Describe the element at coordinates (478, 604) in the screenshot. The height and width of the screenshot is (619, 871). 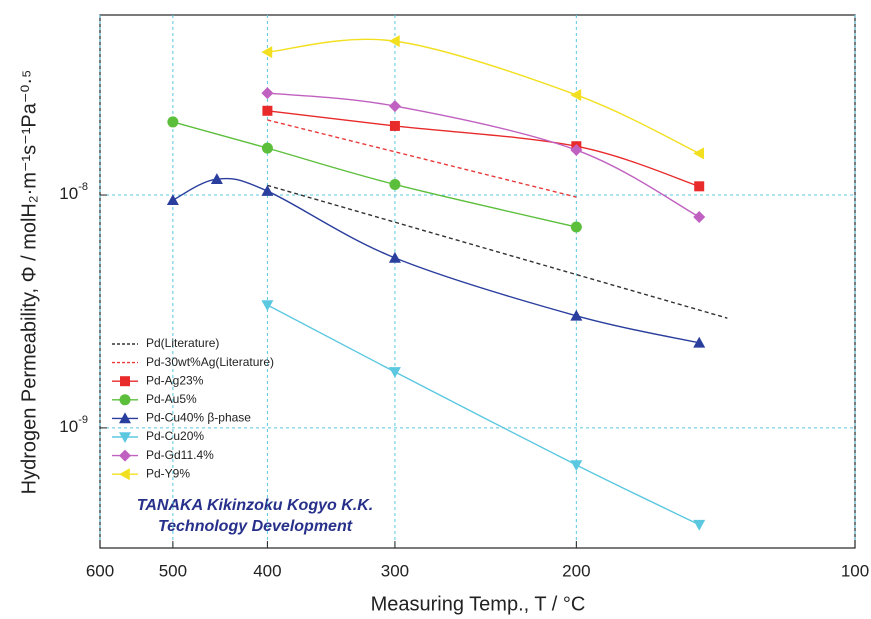
I see `x-axis-label: Measuring Temp., T / °C` at that location.